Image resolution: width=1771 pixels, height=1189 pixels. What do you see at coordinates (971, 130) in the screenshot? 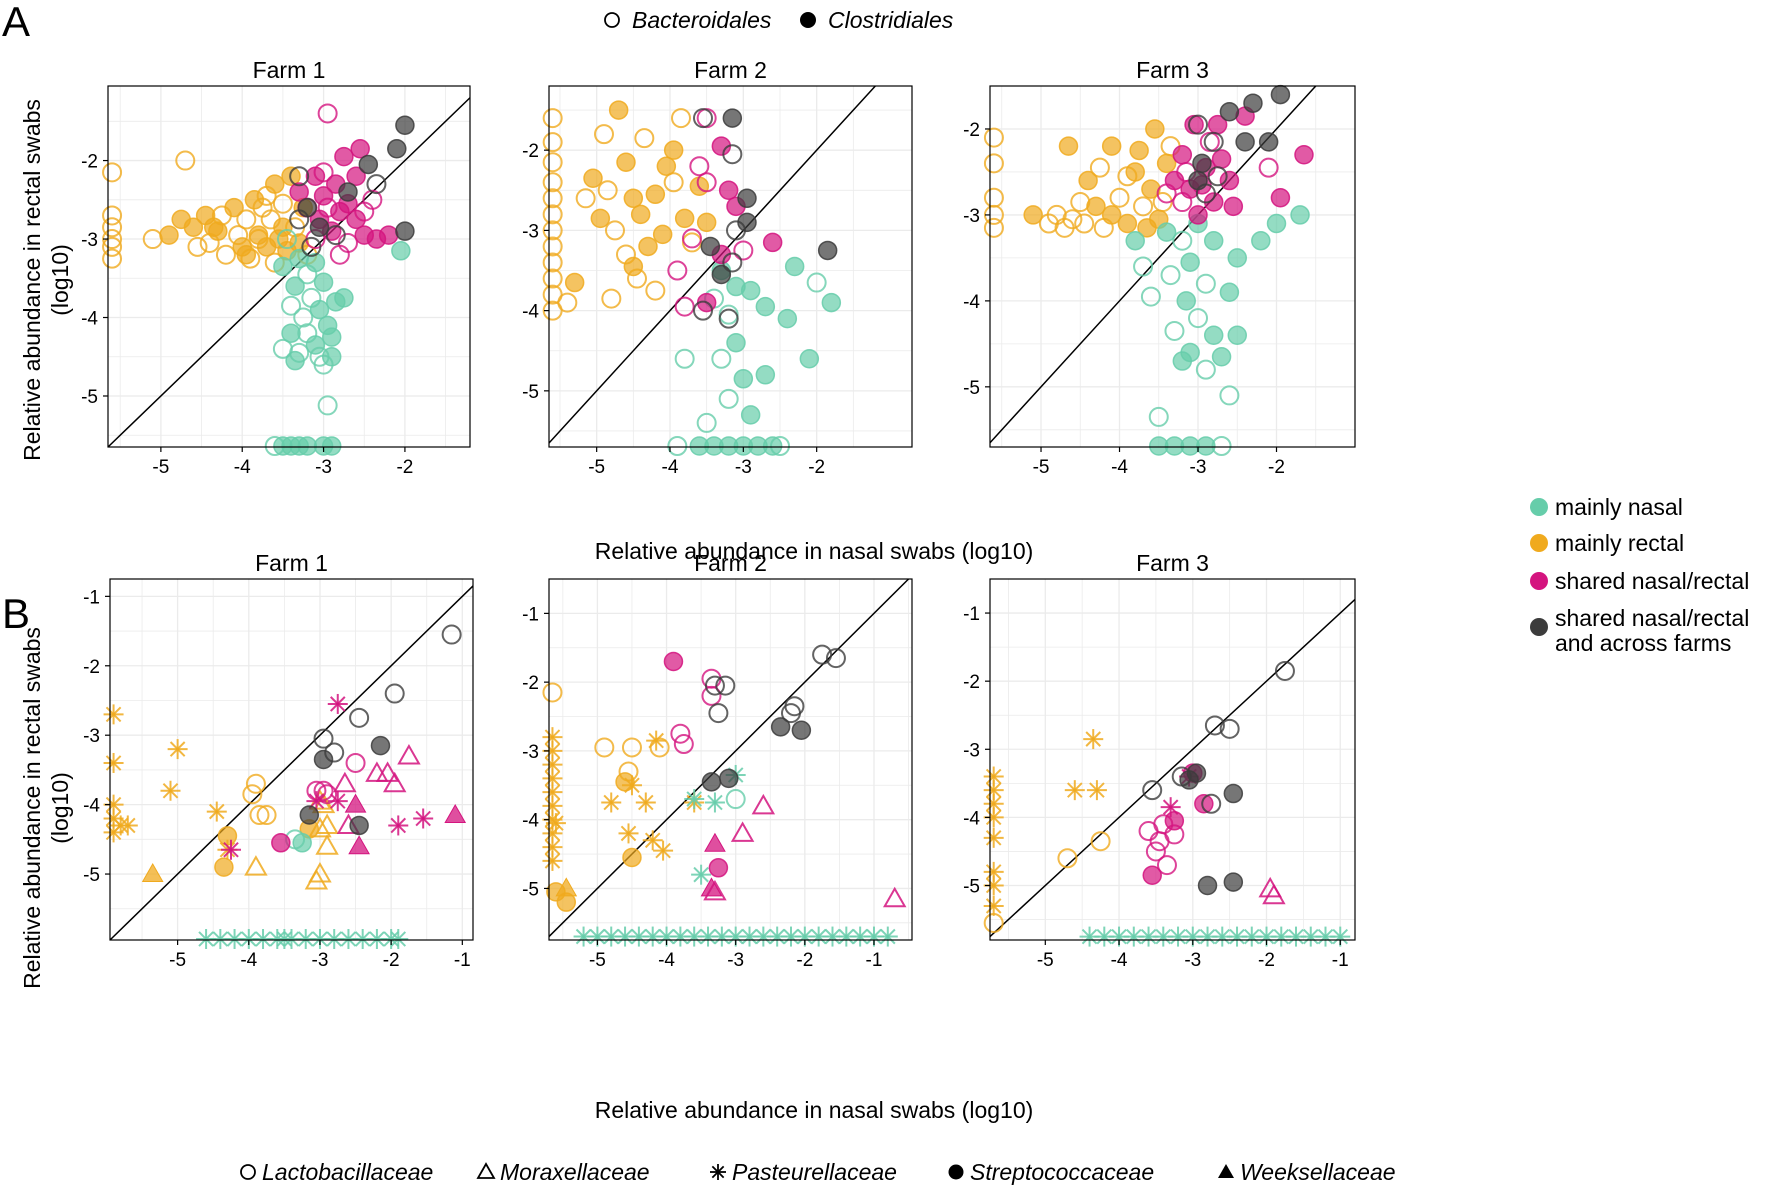
I see `y-tick-label: -2` at bounding box center [971, 130].